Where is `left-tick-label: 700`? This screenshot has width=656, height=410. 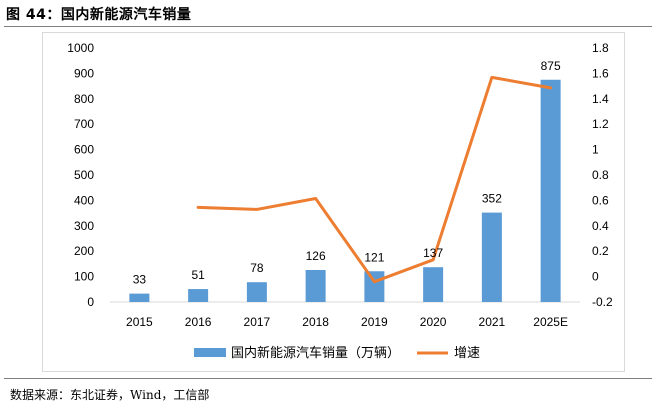
left-tick-label: 700 is located at coordinates (84, 124).